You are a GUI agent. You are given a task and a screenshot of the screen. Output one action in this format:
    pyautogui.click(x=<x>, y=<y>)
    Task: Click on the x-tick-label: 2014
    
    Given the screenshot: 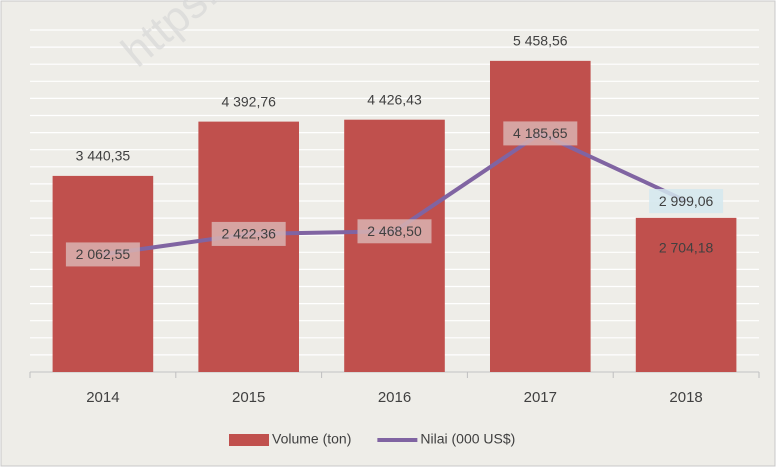 What is the action you would take?
    pyautogui.click(x=102, y=397)
    